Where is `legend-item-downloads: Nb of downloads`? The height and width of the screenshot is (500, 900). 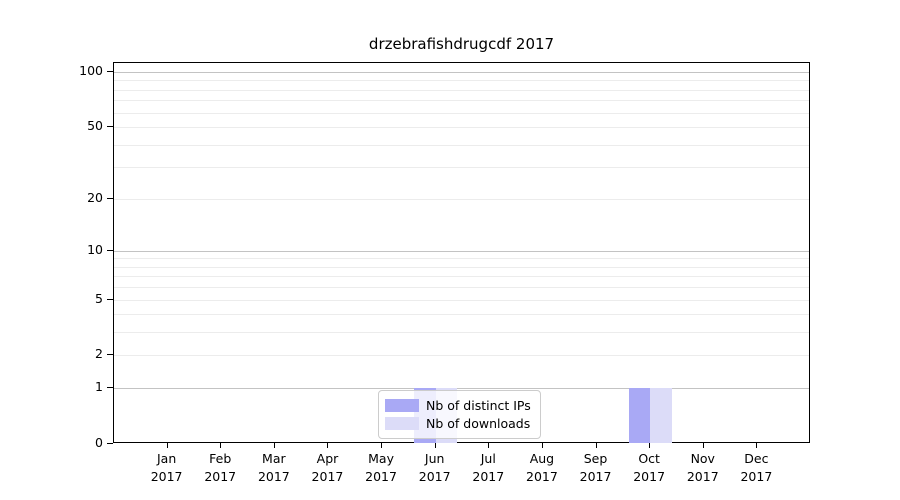 legend-item-downloads: Nb of downloads is located at coordinates (458, 423).